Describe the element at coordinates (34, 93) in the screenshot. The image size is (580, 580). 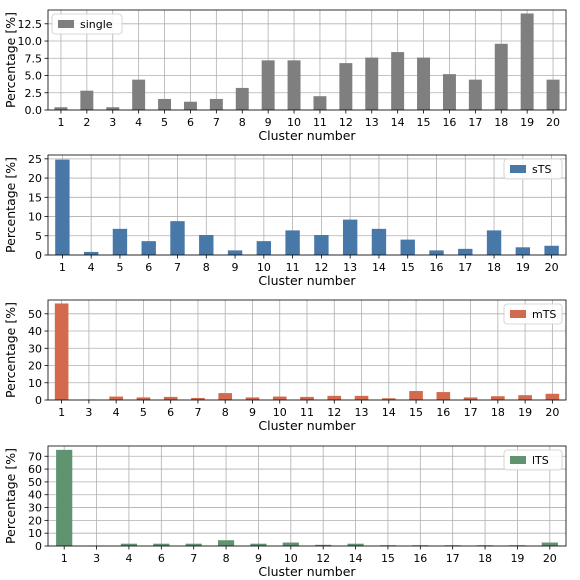
I see `y-tick-label: 2.5` at that location.